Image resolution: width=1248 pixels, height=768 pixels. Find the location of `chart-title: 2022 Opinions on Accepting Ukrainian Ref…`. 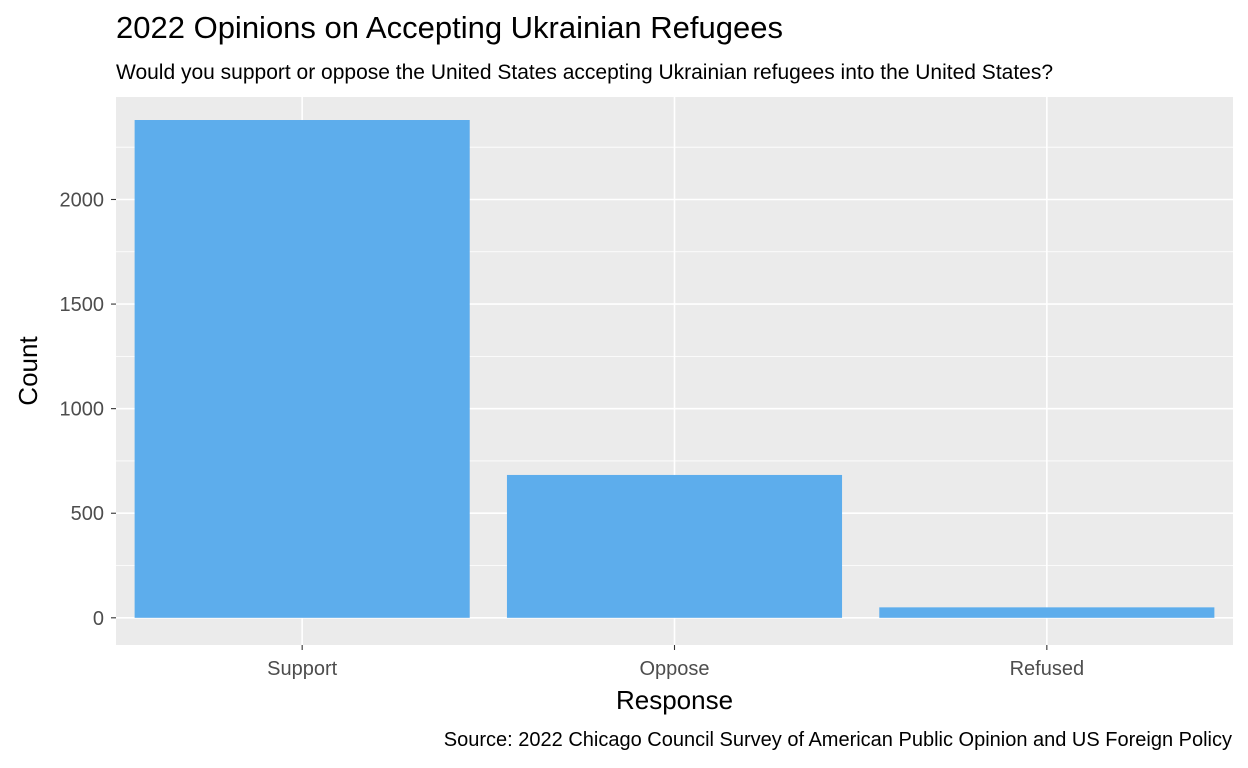

chart-title: 2022 Opinions on Accepting Ukrainian Ref… is located at coordinates (449, 27).